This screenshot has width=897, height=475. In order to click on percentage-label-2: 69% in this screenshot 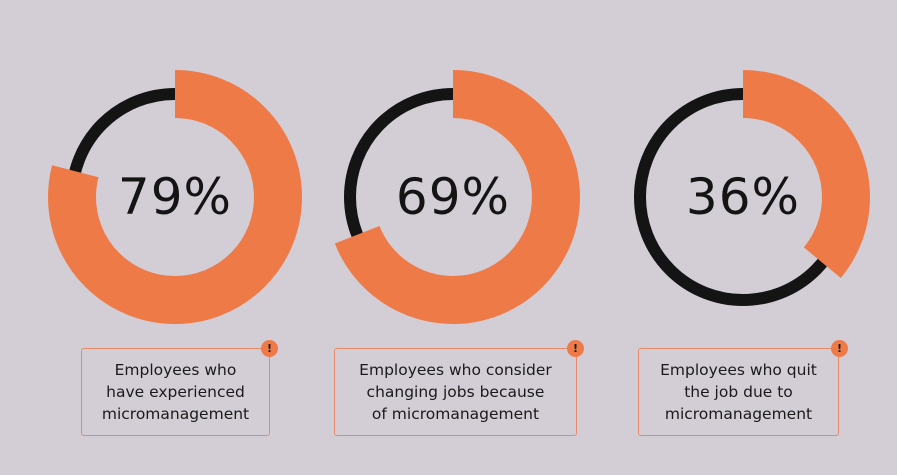, I will do `click(453, 197)`.